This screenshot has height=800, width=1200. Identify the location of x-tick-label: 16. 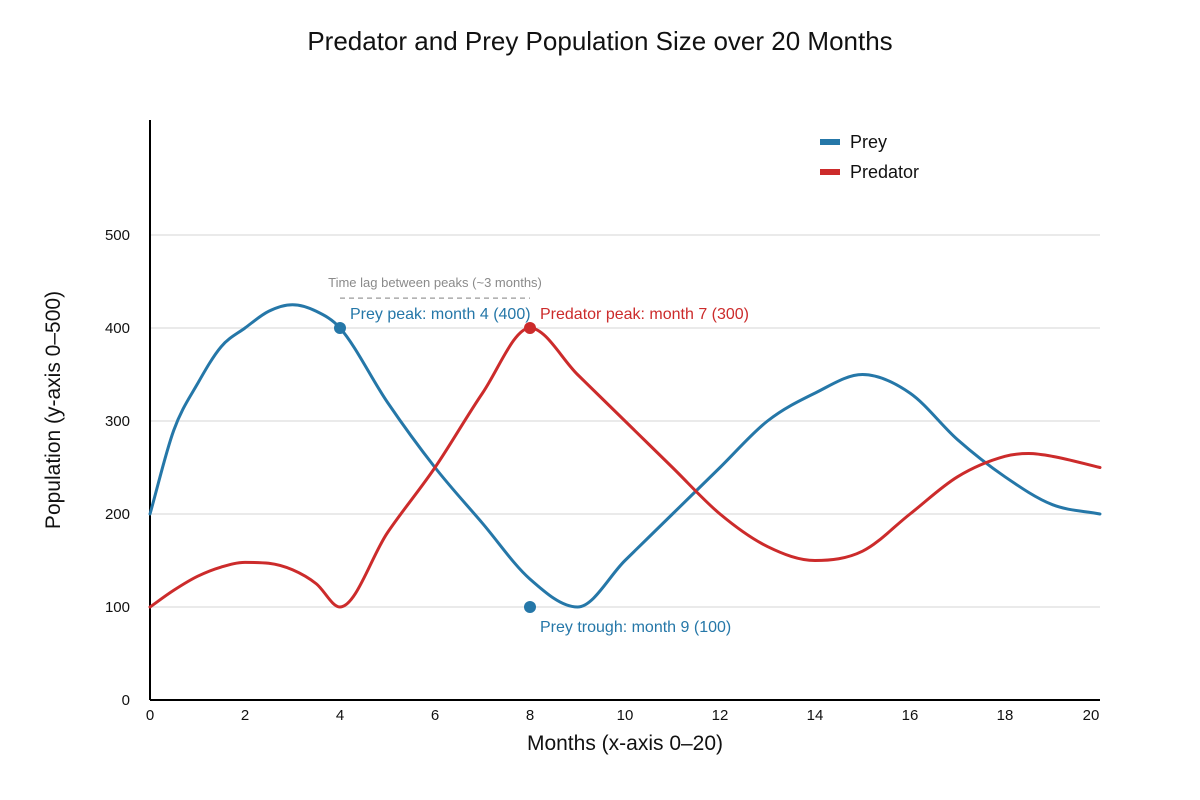
(910, 715).